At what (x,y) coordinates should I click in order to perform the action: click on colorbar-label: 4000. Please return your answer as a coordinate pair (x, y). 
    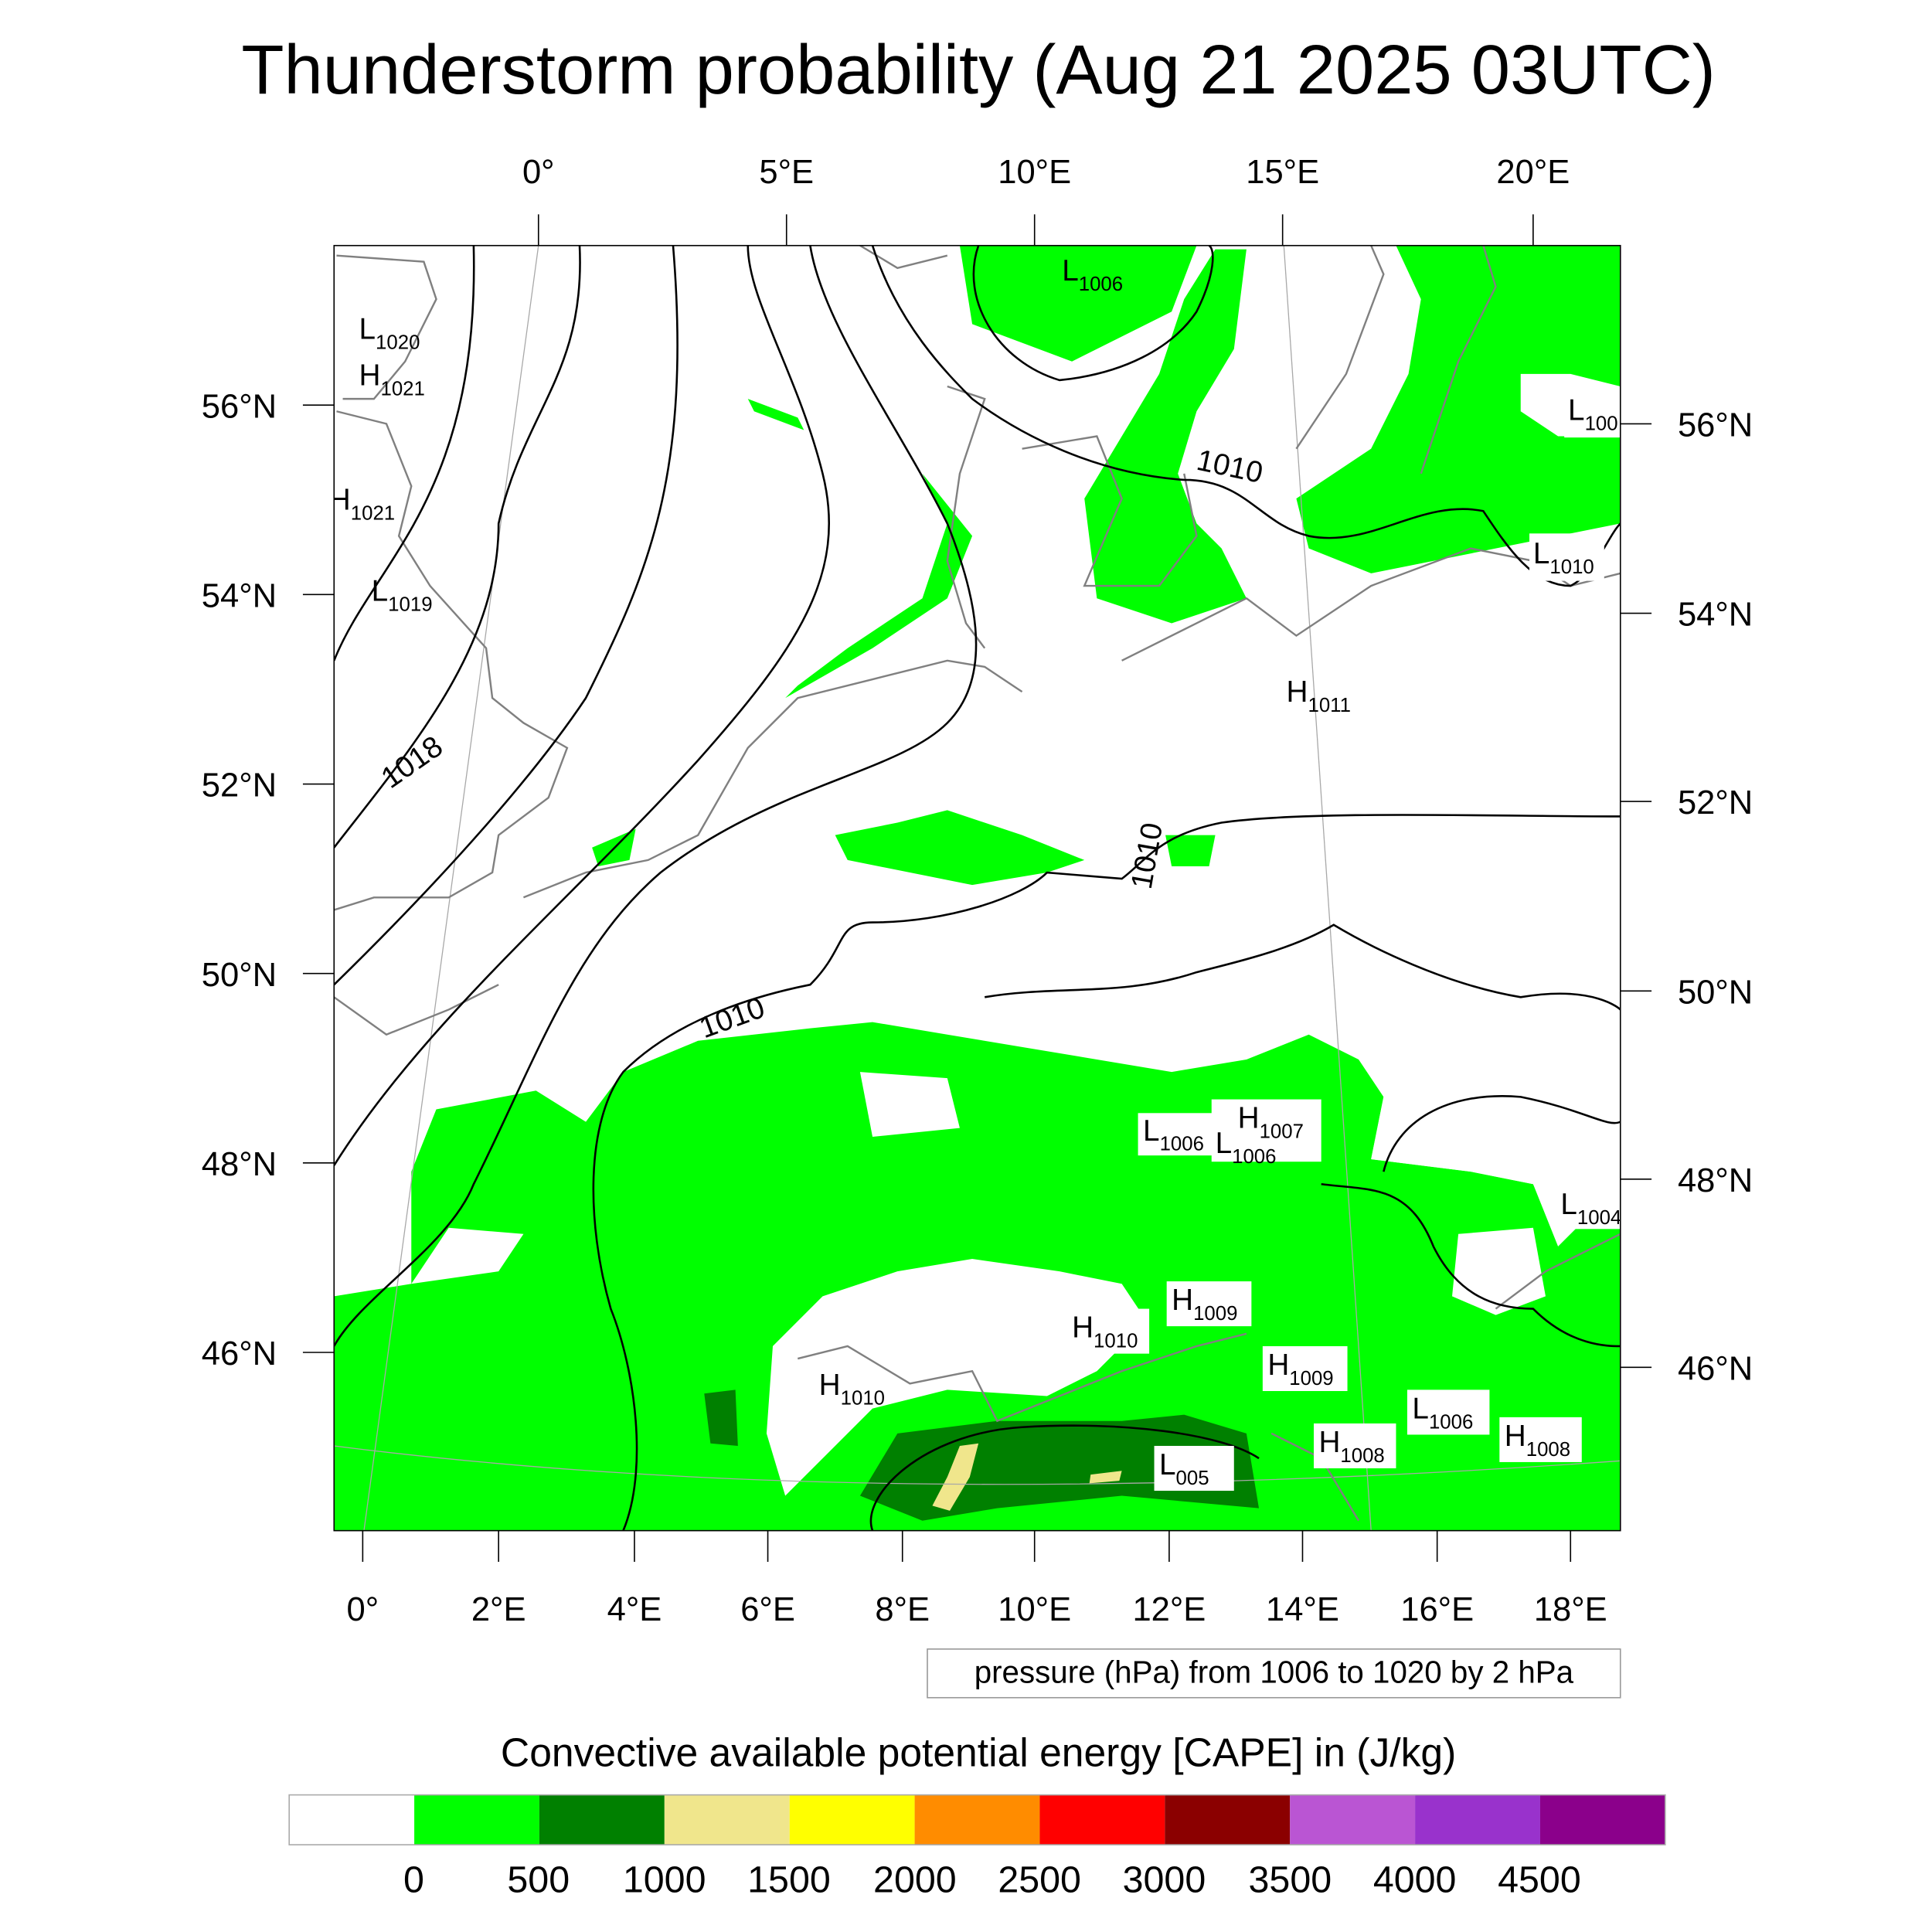
    Looking at the image, I should click on (1415, 1880).